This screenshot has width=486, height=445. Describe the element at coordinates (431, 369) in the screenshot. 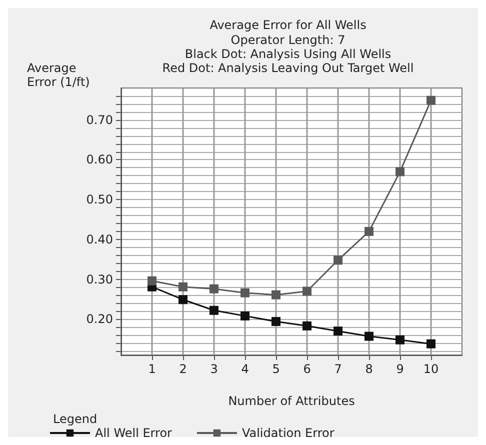

I see `x-tick-label: 10` at that location.